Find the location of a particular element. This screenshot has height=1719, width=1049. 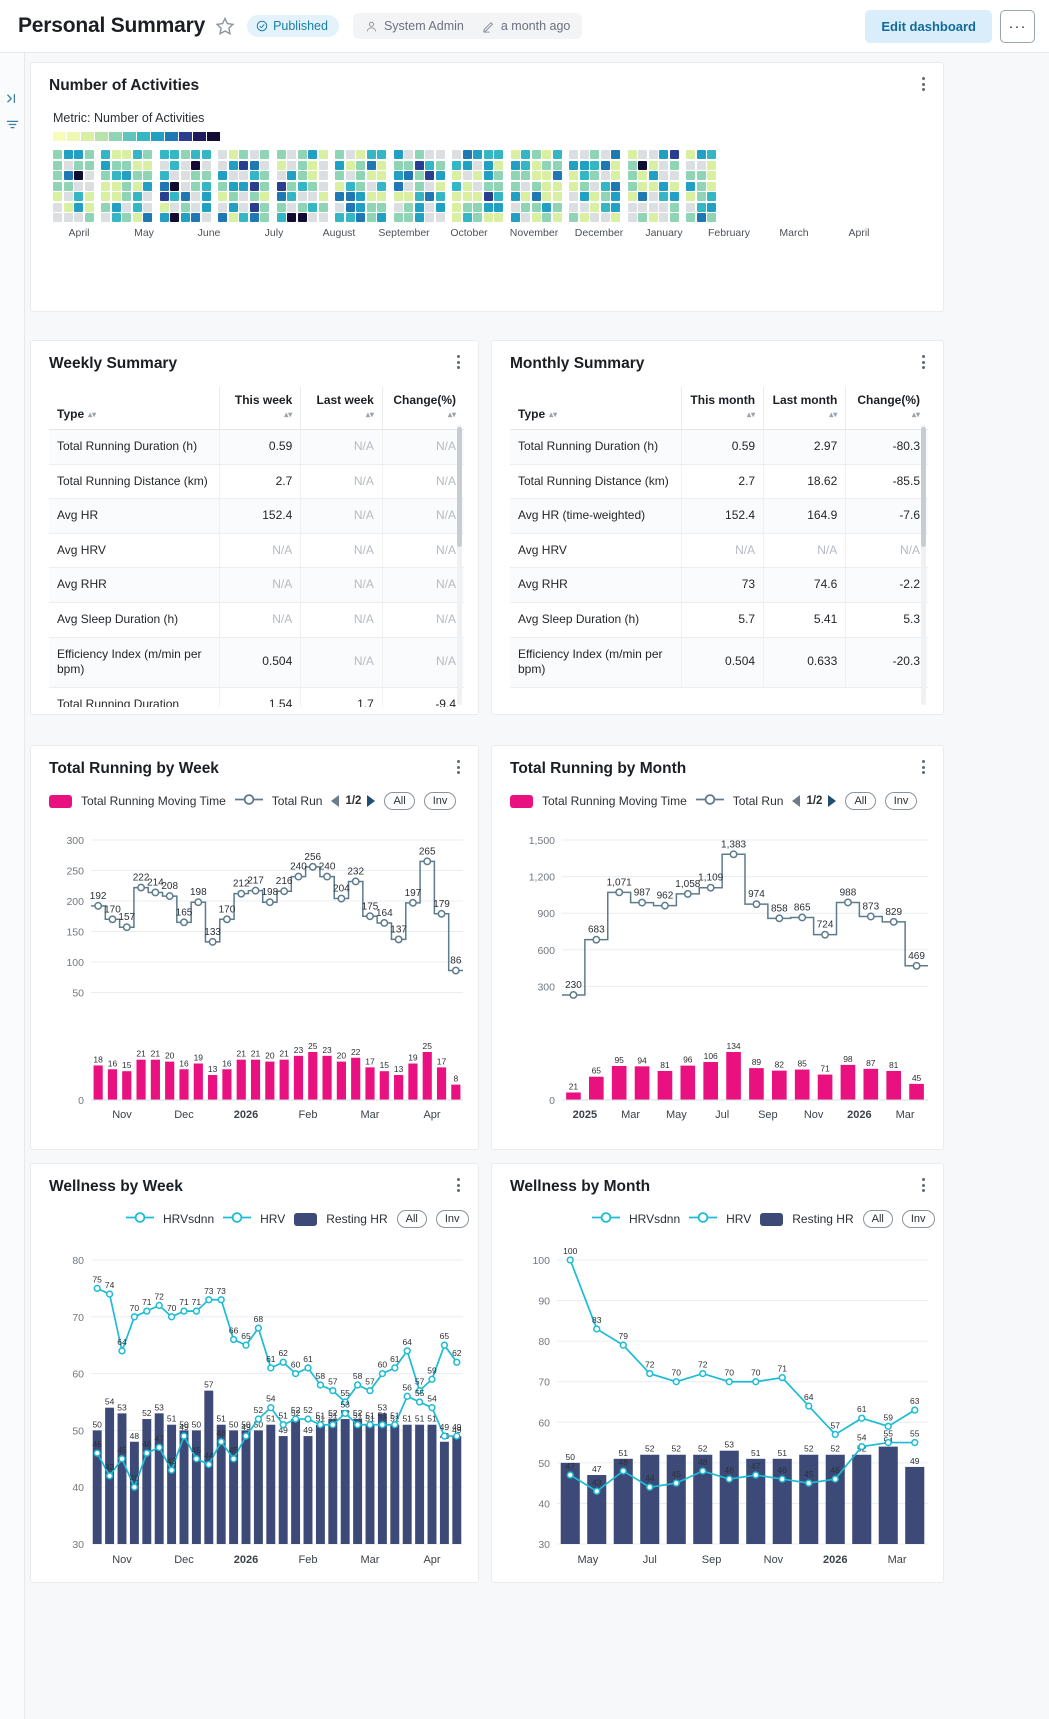

card-menu-well-month is located at coordinates (923, 1185).